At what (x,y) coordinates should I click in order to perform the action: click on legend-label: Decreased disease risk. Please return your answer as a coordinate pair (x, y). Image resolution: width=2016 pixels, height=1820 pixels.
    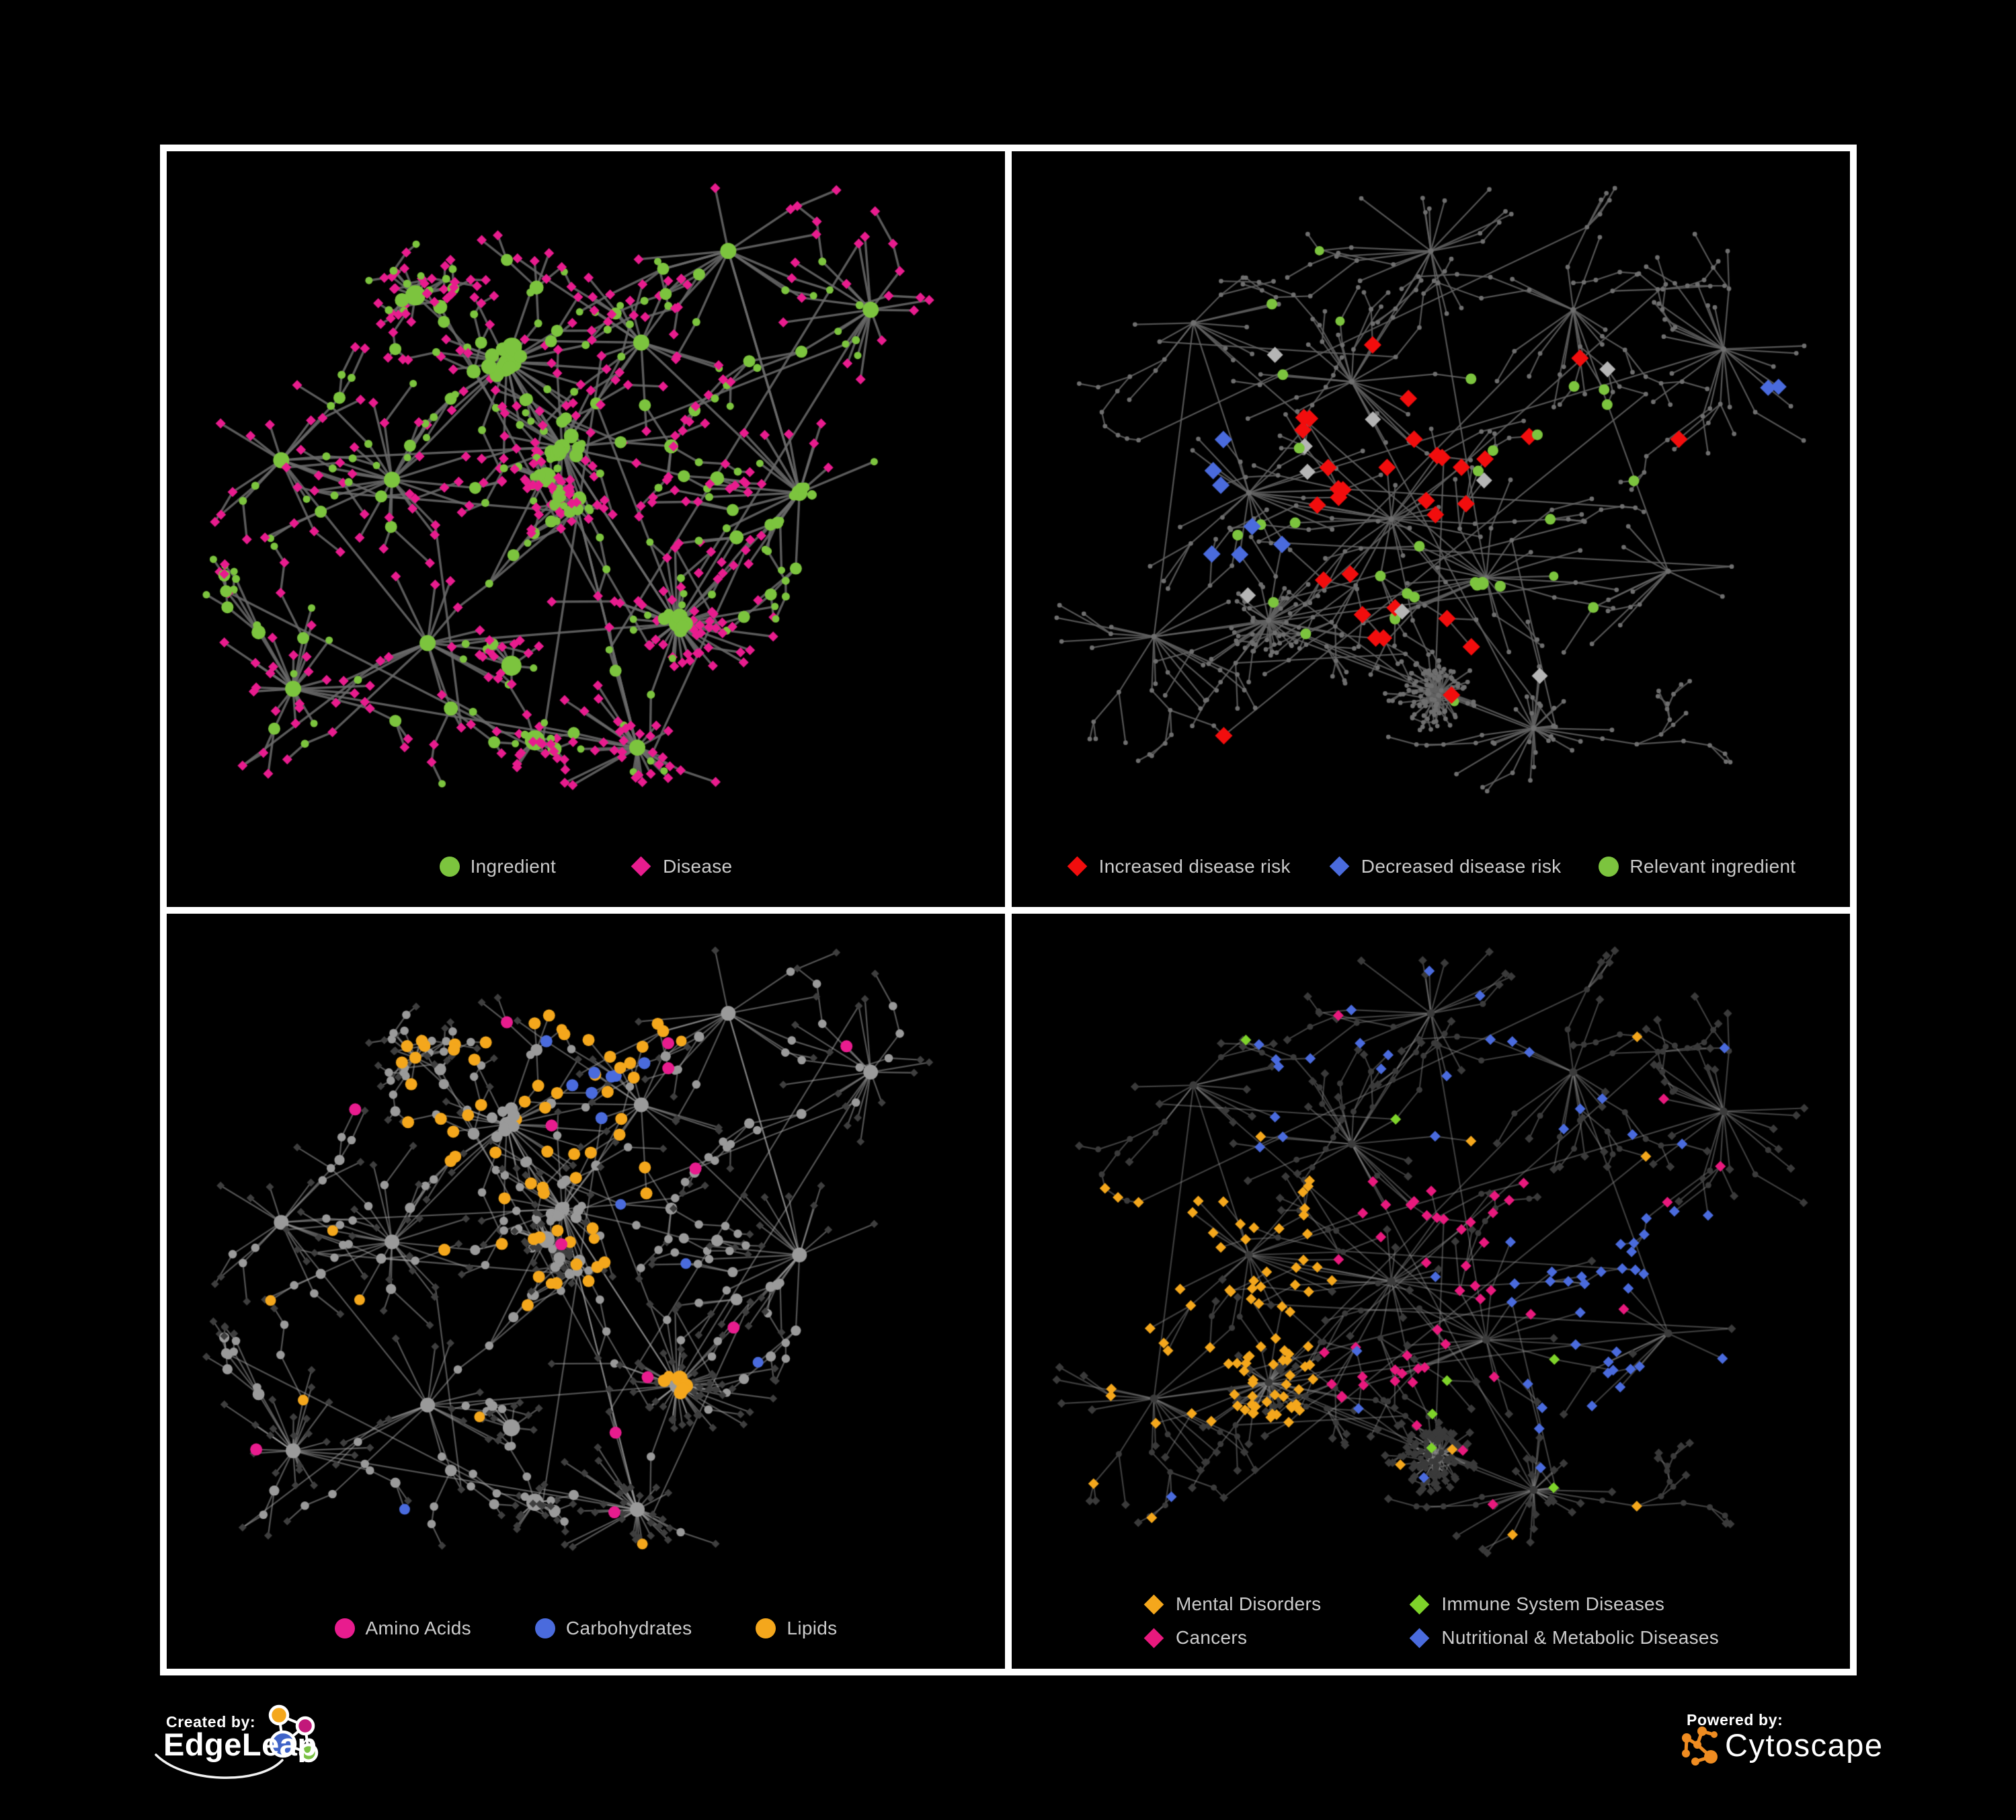
    Looking at the image, I should click on (1461, 866).